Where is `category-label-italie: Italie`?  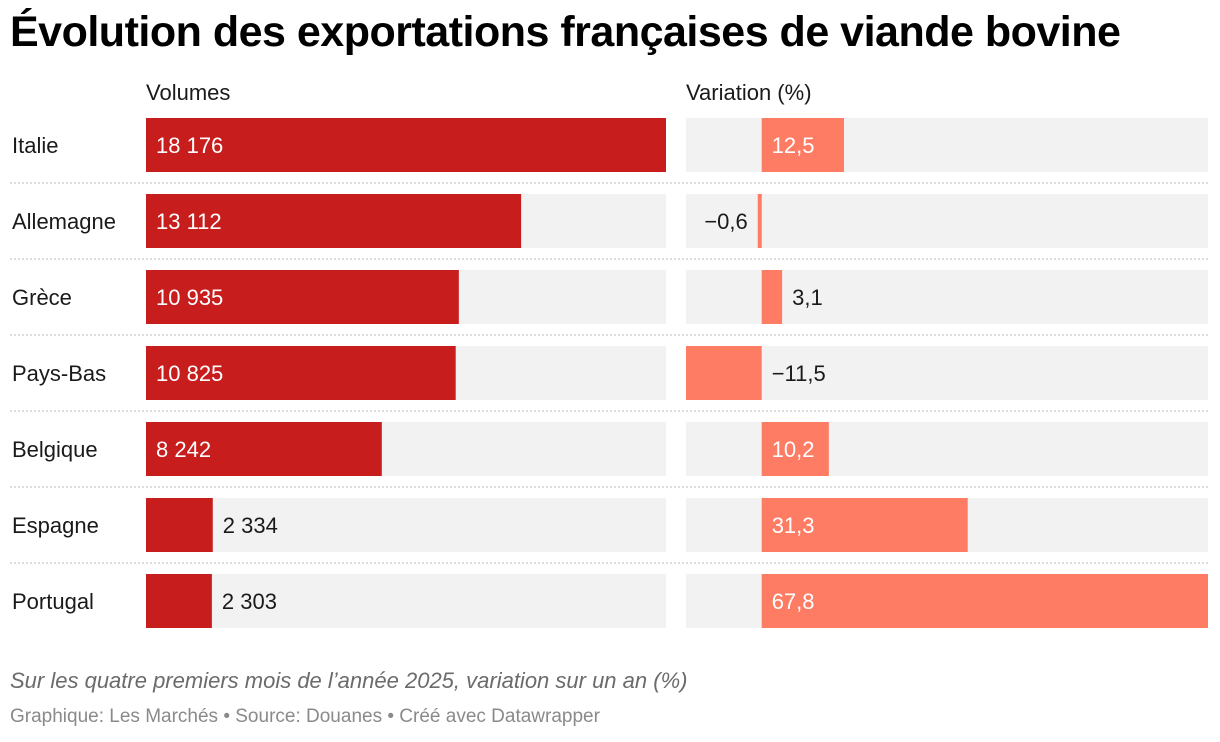 category-label-italie: Italie is located at coordinates (35, 145).